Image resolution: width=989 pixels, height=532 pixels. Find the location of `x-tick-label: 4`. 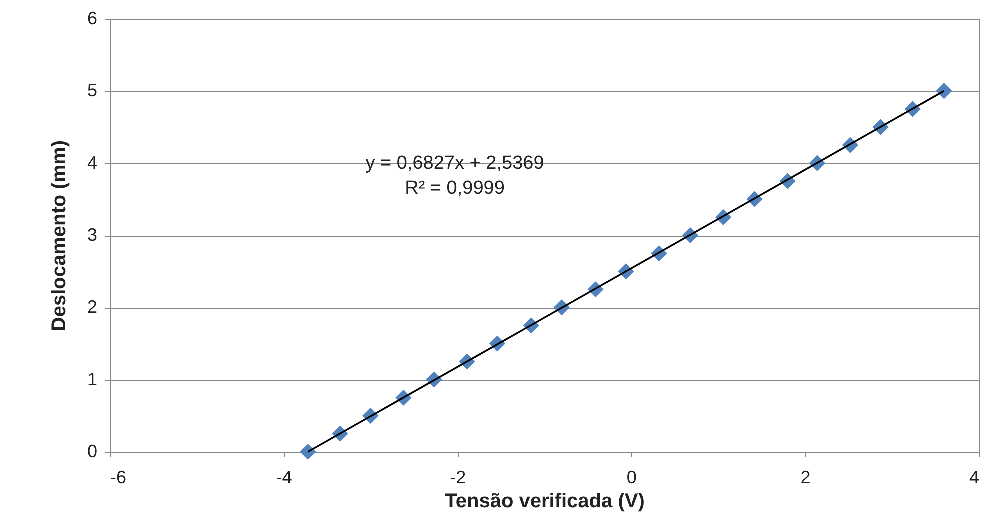

x-tick-label: 4 is located at coordinates (974, 478).